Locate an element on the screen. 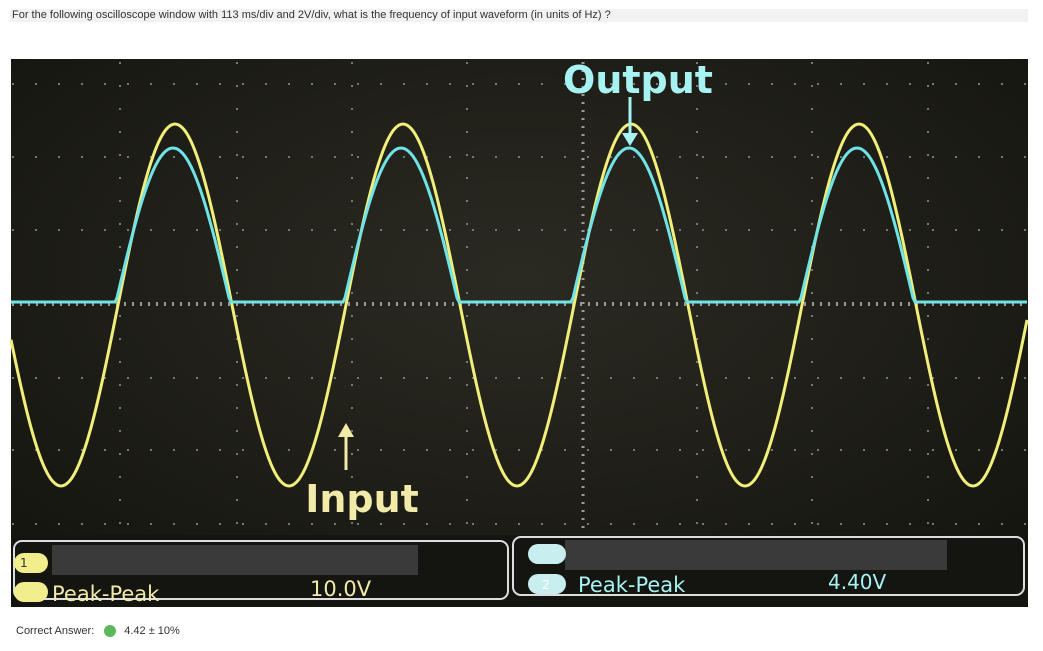 This screenshot has height=651, width=1043. channel1-bar is located at coordinates (235, 560).